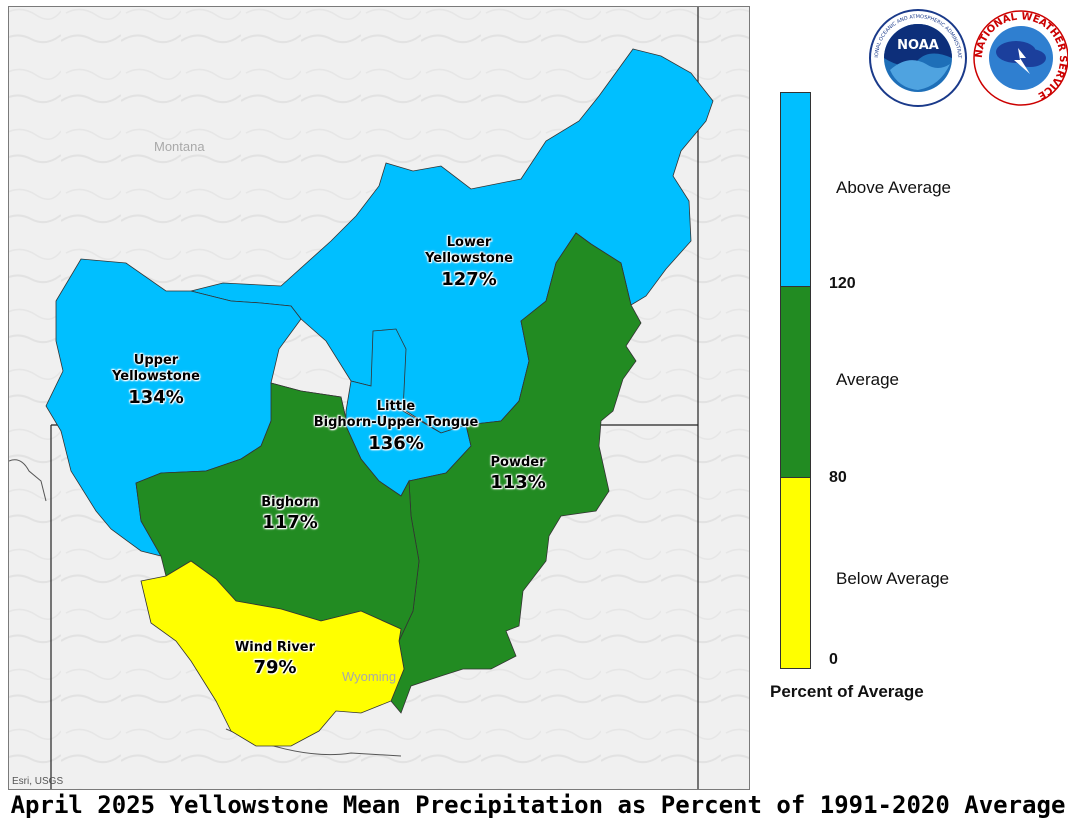  Describe the element at coordinates (469, 279) in the screenshot. I see `basin-percent: 127%` at that location.